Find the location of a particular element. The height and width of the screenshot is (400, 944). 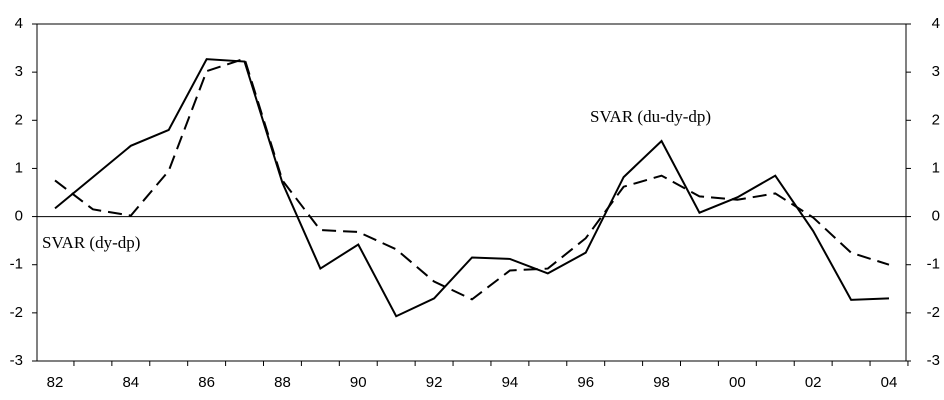

series-label: SVAR (dy-dp) is located at coordinates (91, 242).